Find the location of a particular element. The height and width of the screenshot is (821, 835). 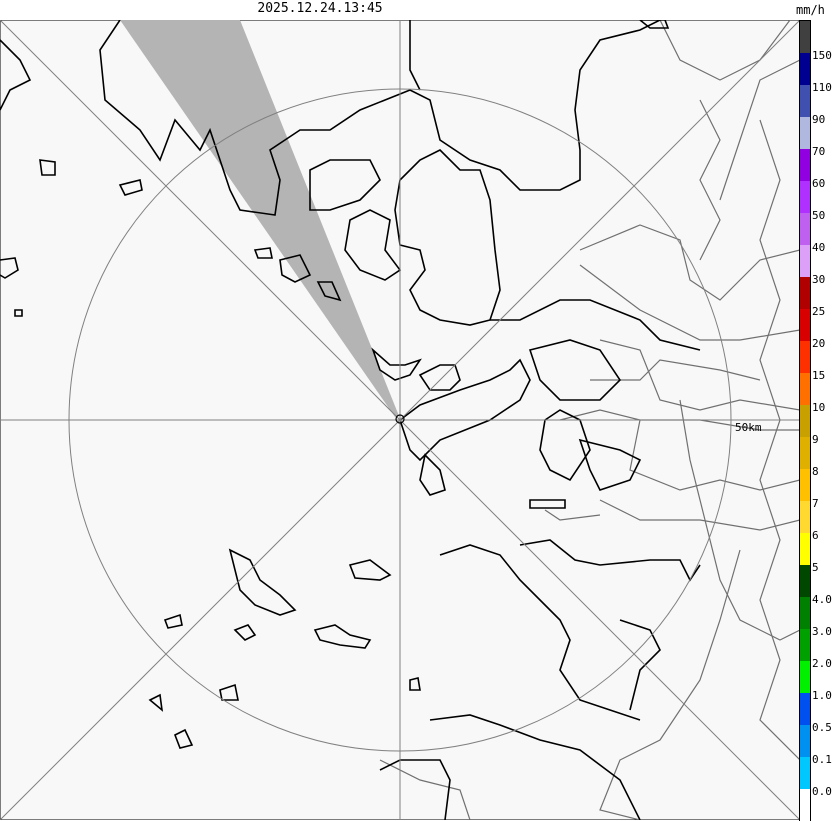

legend-label: 0.0 is located at coordinates (822, 791).